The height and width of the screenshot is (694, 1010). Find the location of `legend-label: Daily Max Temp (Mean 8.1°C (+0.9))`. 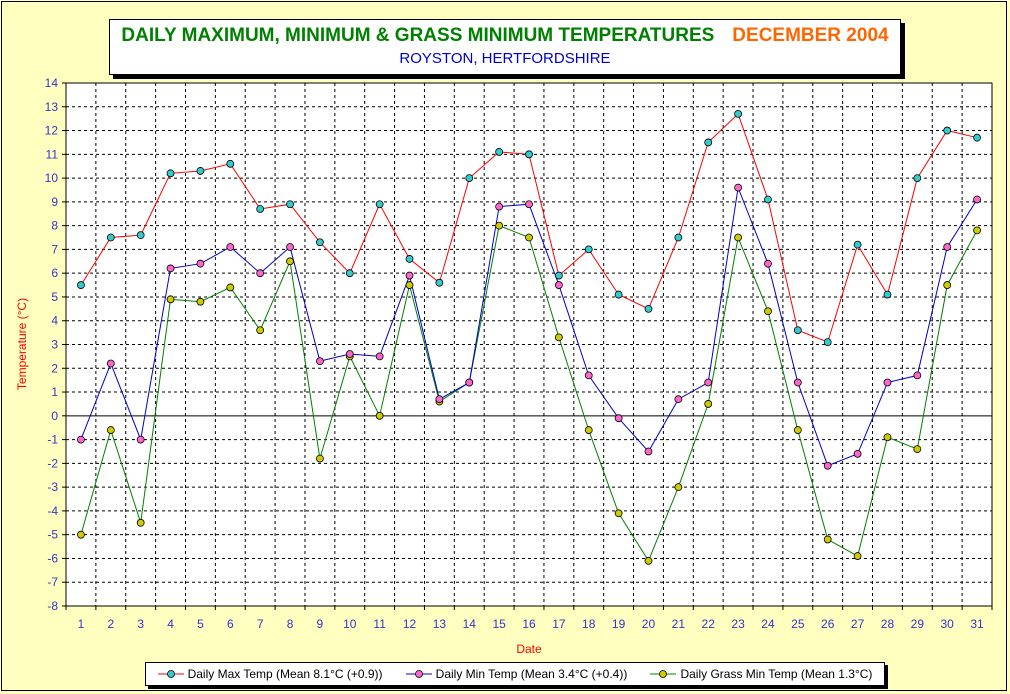

legend-label: Daily Max Temp (Mean 8.1°C (+0.9)) is located at coordinates (285, 674).